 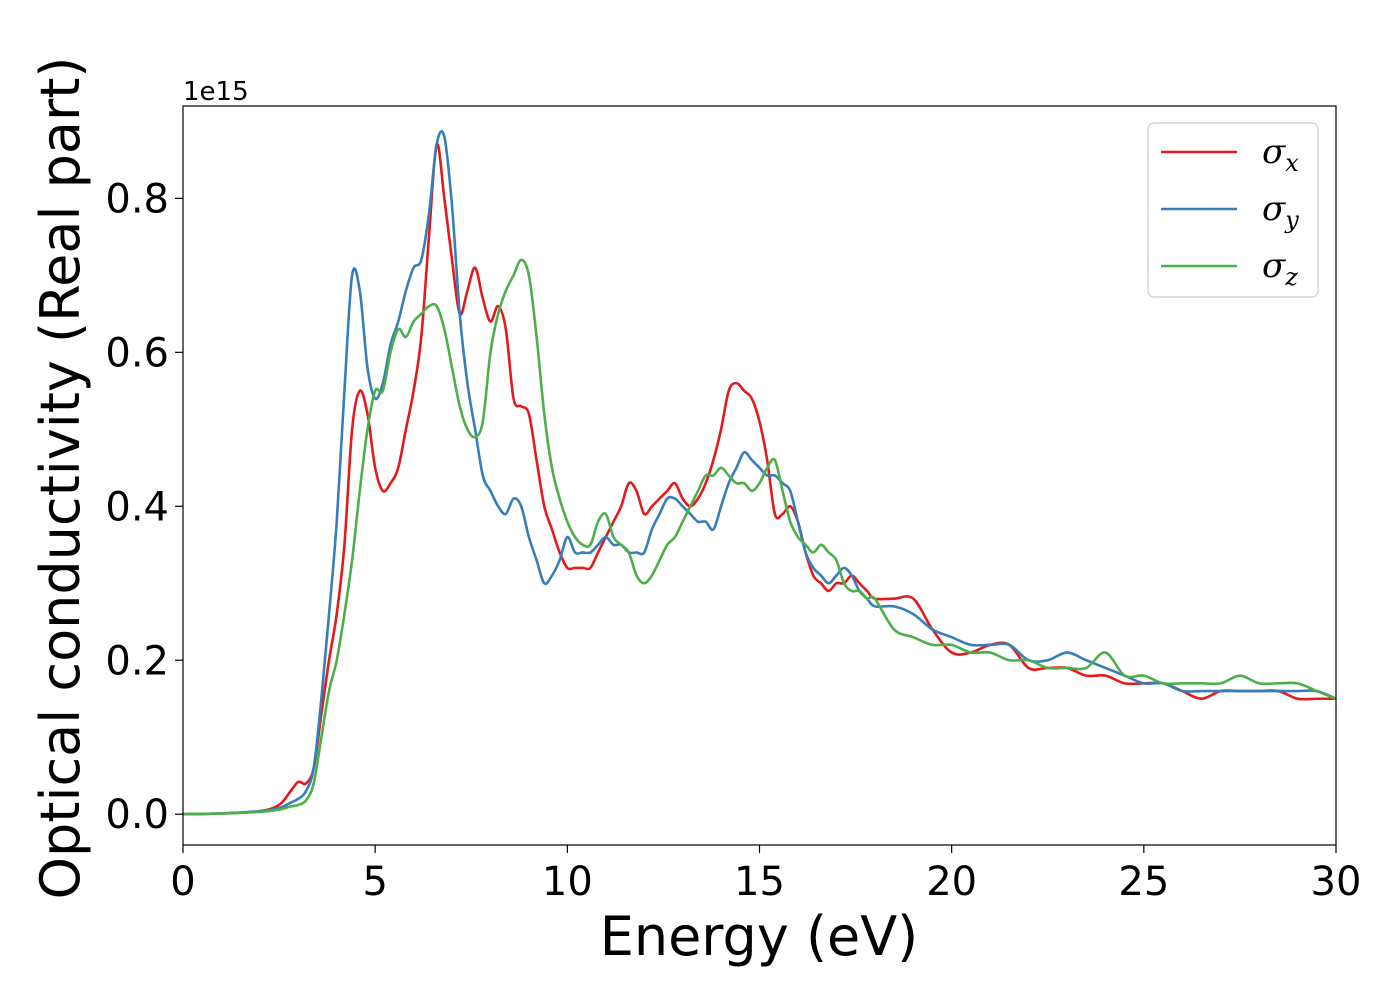 I want to click on x-tick-label: 5, so click(x=374, y=882).